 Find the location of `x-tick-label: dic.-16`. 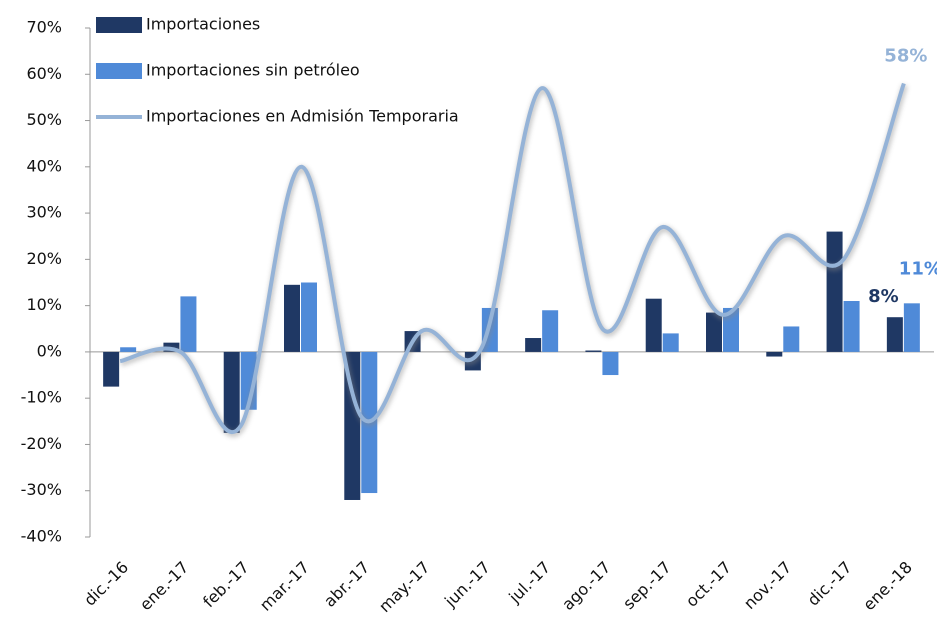

x-tick-label: dic.-16 is located at coordinates (106, 584).